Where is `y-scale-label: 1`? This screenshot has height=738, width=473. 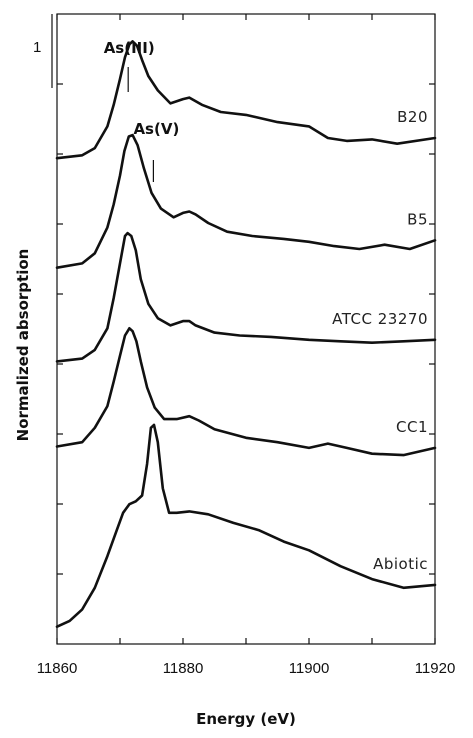 y-scale-label: 1 is located at coordinates (37, 47).